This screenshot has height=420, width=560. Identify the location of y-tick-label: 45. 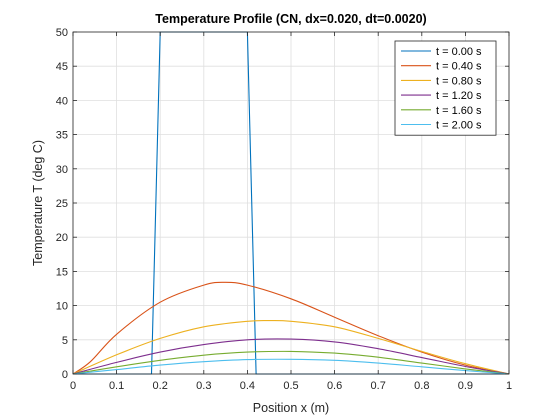
(62, 67).